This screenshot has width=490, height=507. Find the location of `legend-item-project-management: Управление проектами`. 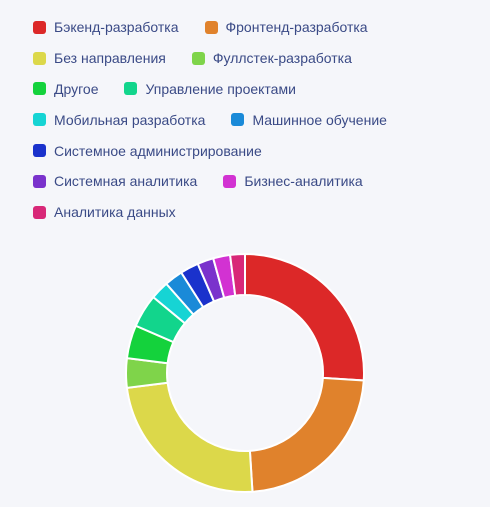

legend-item-project-management: Управление проектами is located at coordinates (210, 88).